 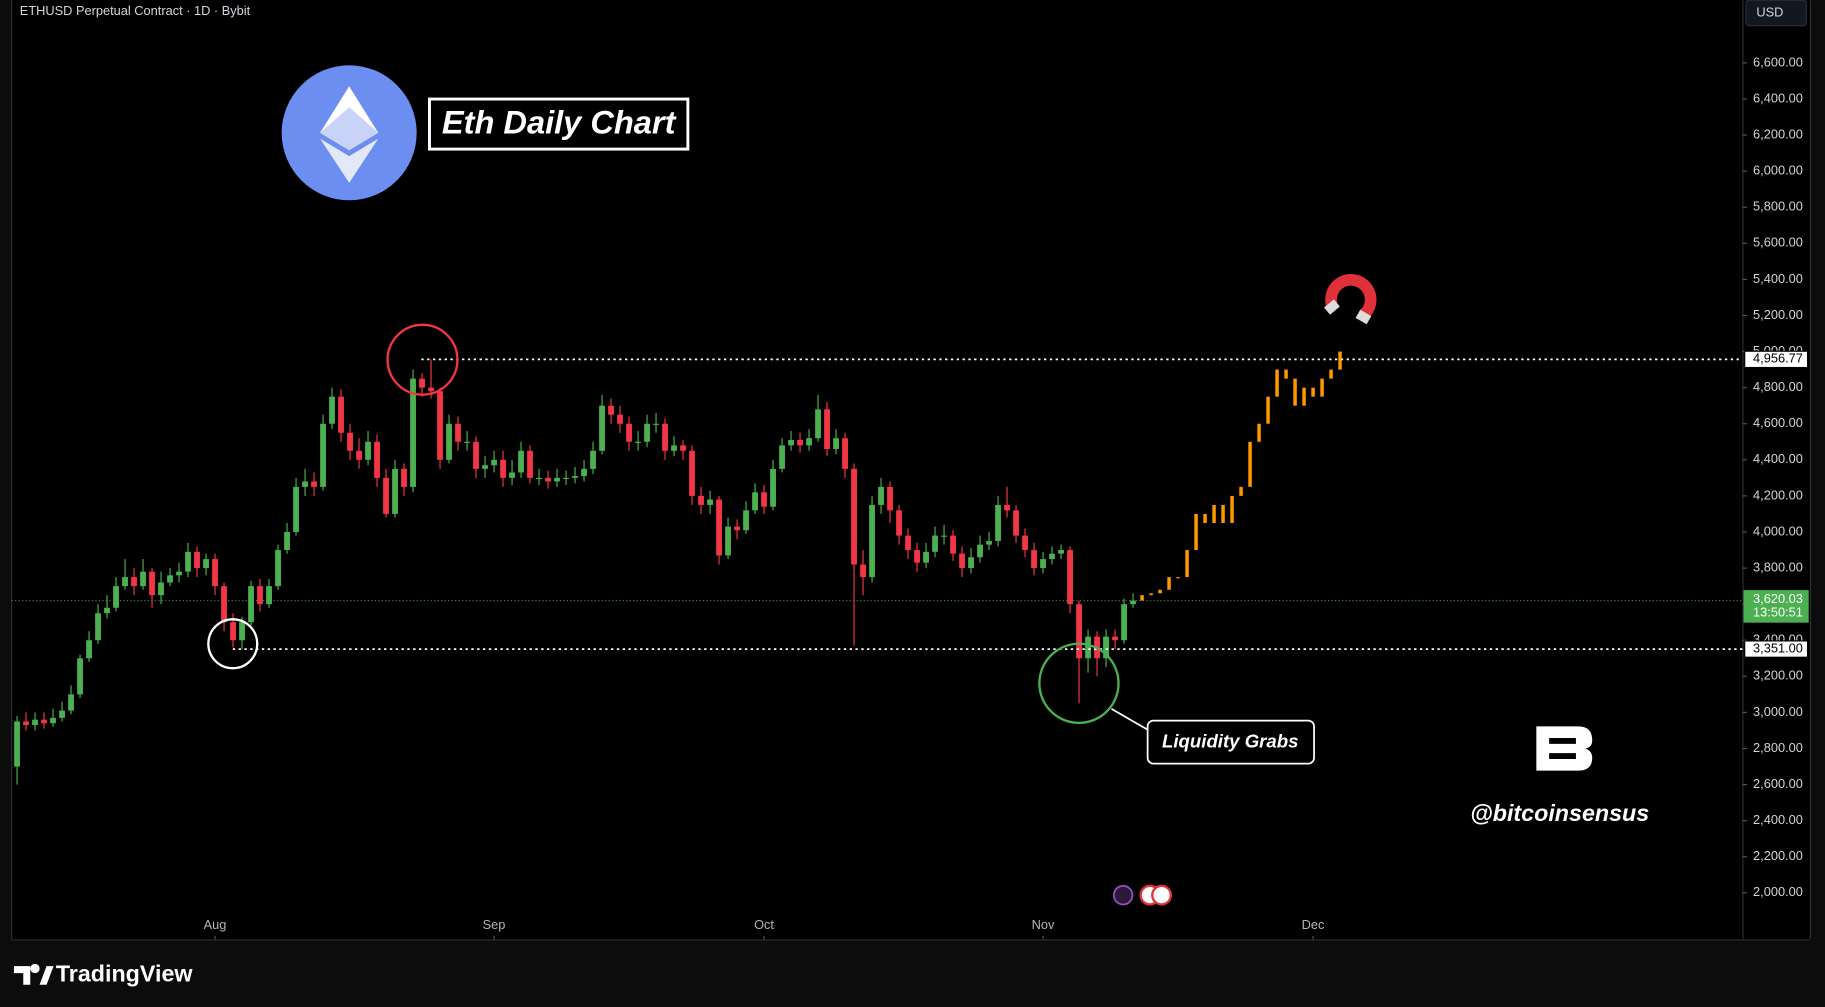 I want to click on y-tick-label: 5,800.00, so click(x=1778, y=206).